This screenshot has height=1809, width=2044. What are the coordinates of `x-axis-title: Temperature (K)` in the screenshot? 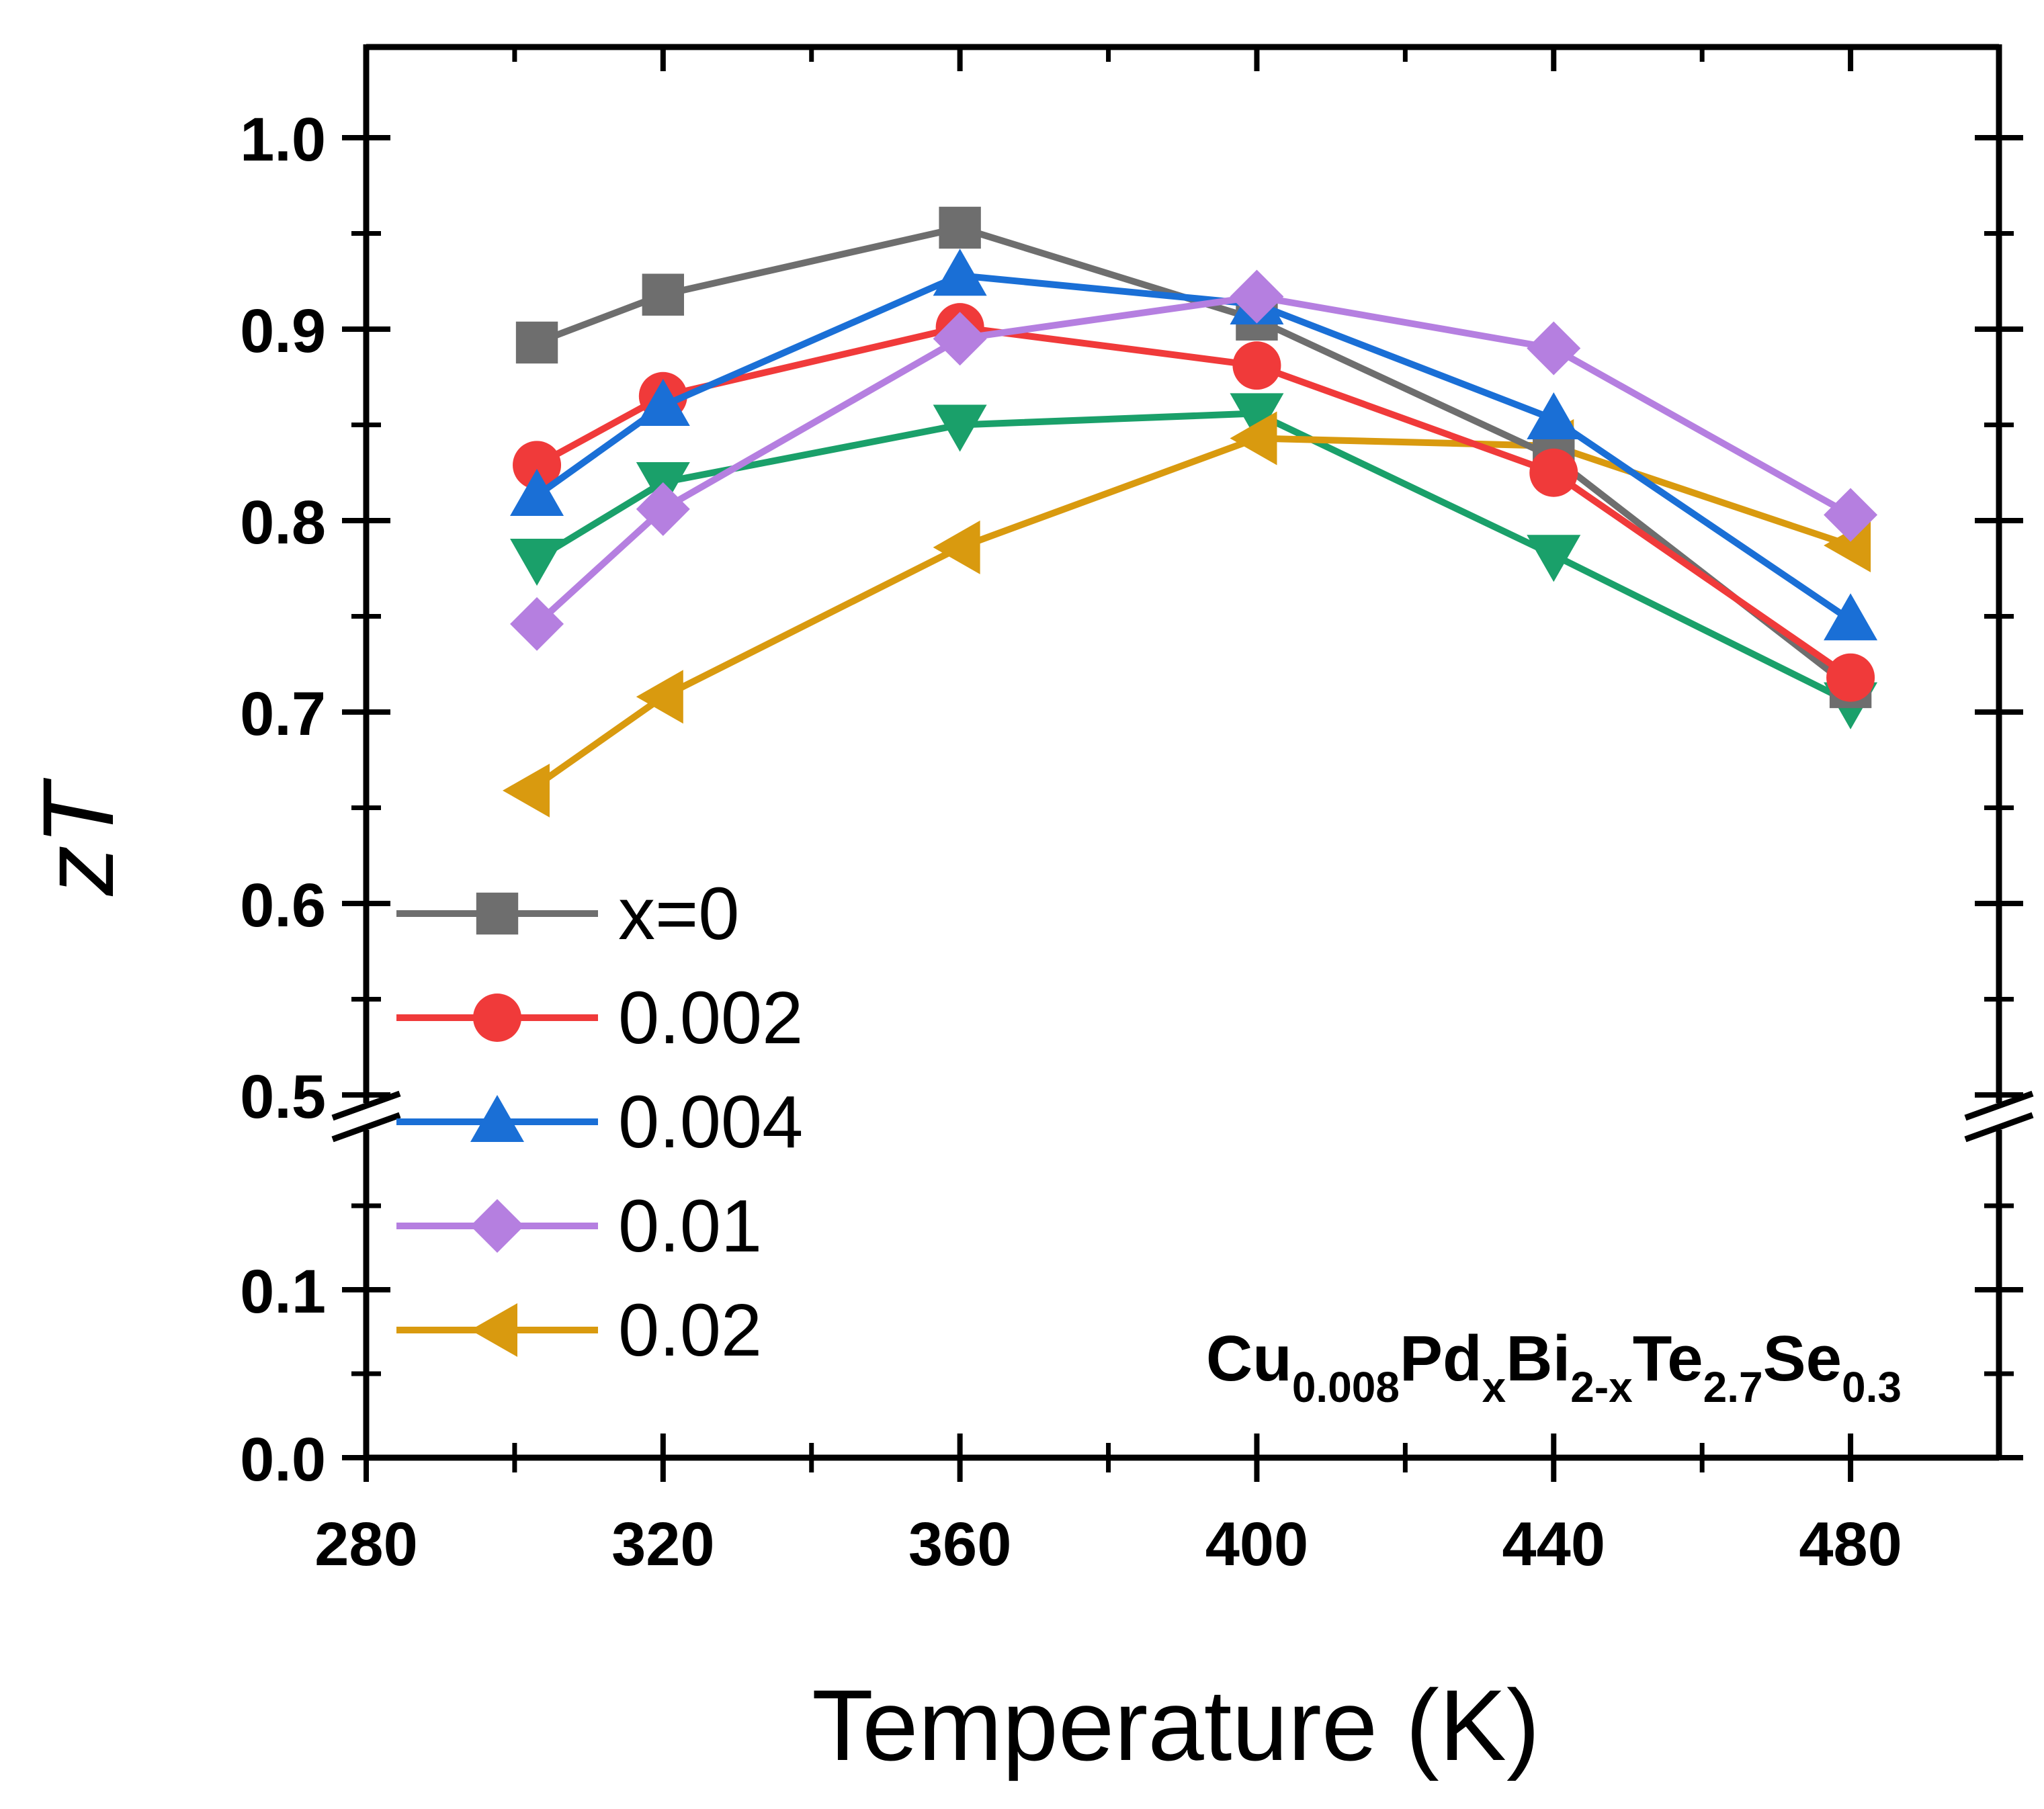 It's located at (1176, 1725).